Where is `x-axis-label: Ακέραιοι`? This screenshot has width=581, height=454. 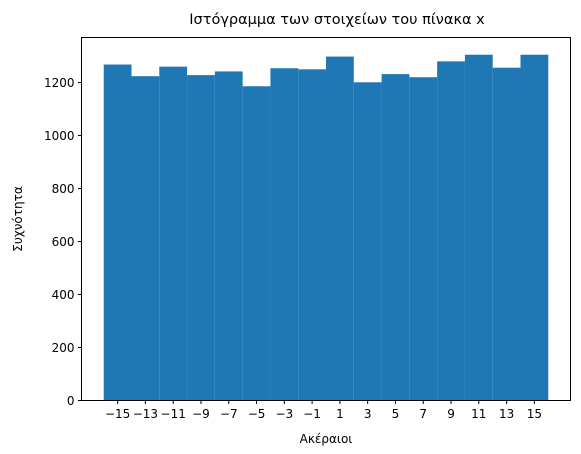 x-axis-label: Ακέραιοι is located at coordinates (326, 439).